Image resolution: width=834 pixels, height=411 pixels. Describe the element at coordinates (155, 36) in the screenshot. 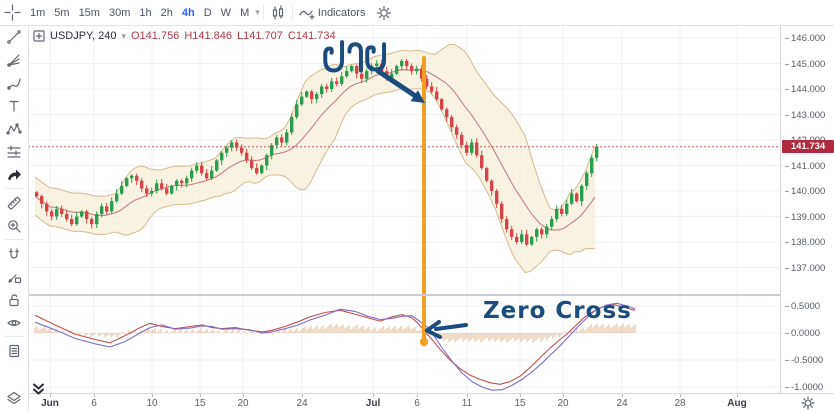

I see `ohlc-open: O141.756` at that location.